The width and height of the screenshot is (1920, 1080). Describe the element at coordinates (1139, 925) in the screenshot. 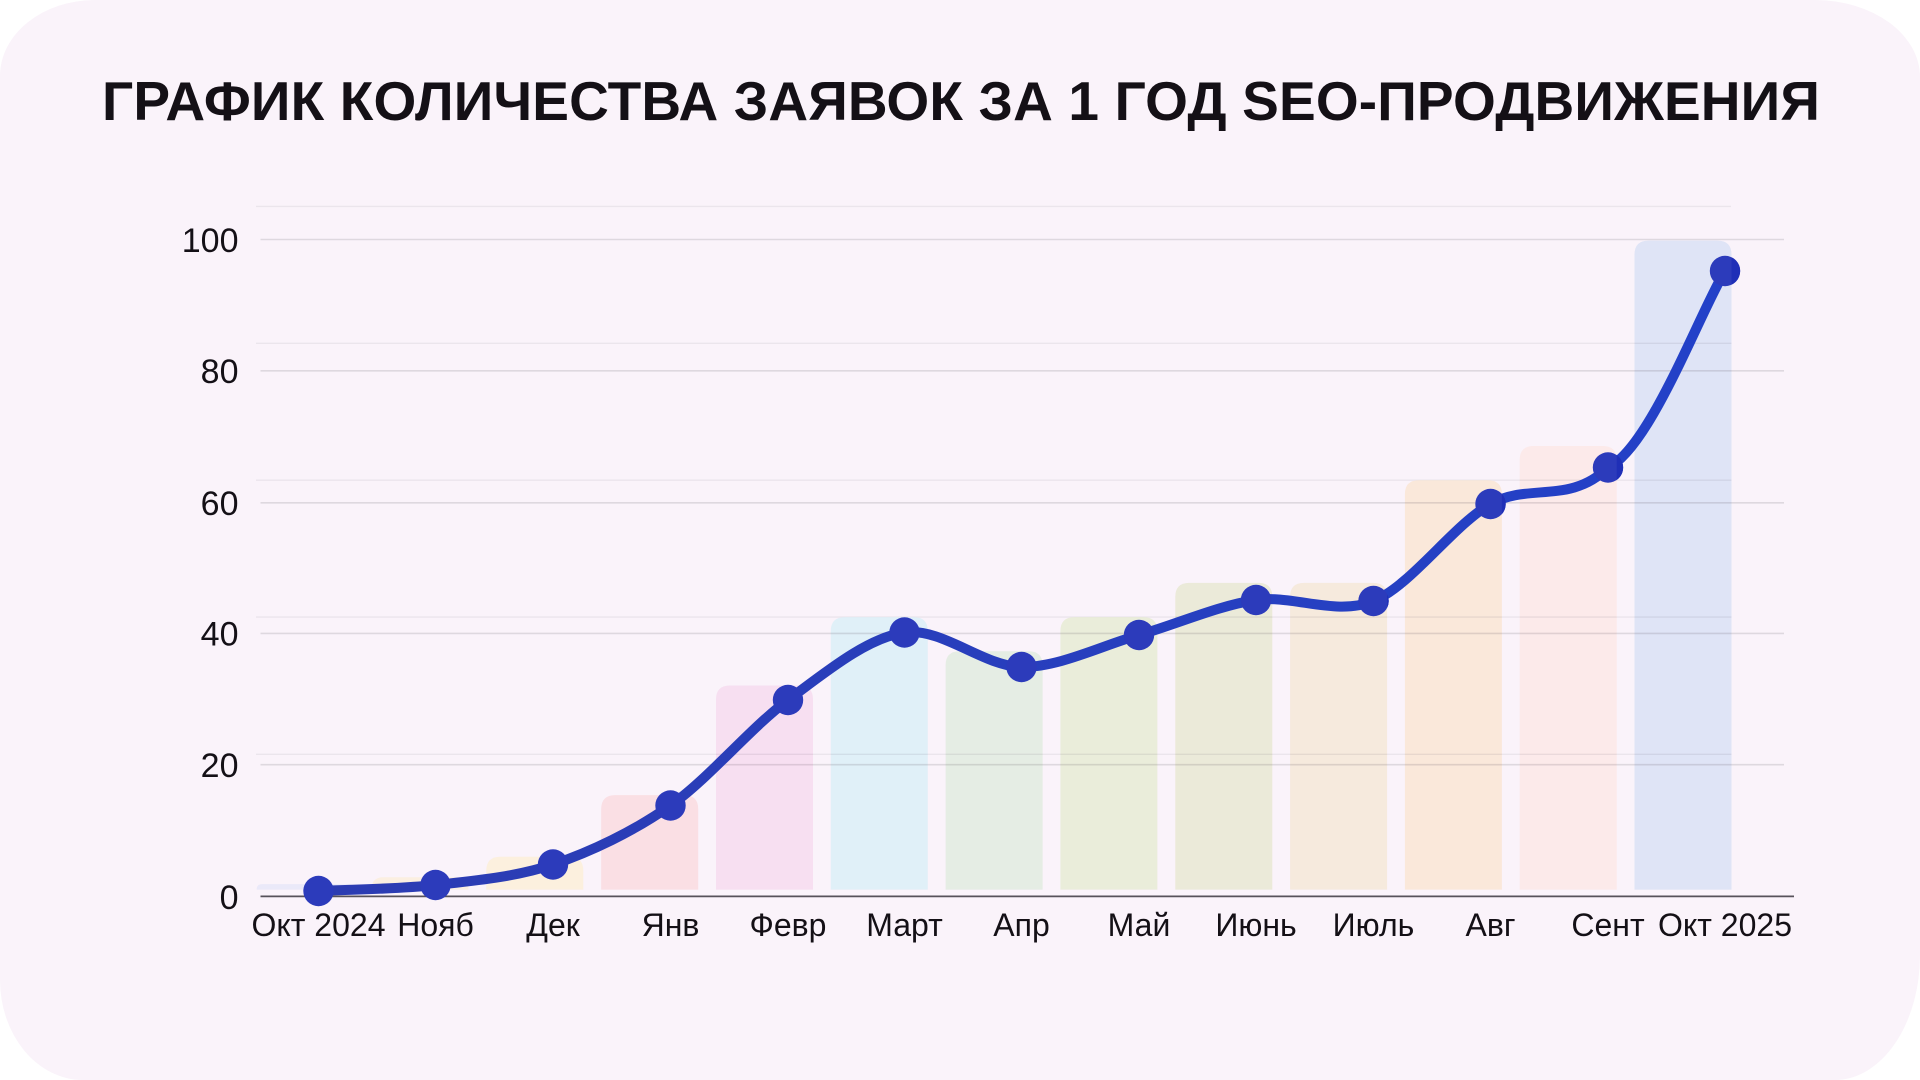

I see `svg-text: Май` at that location.